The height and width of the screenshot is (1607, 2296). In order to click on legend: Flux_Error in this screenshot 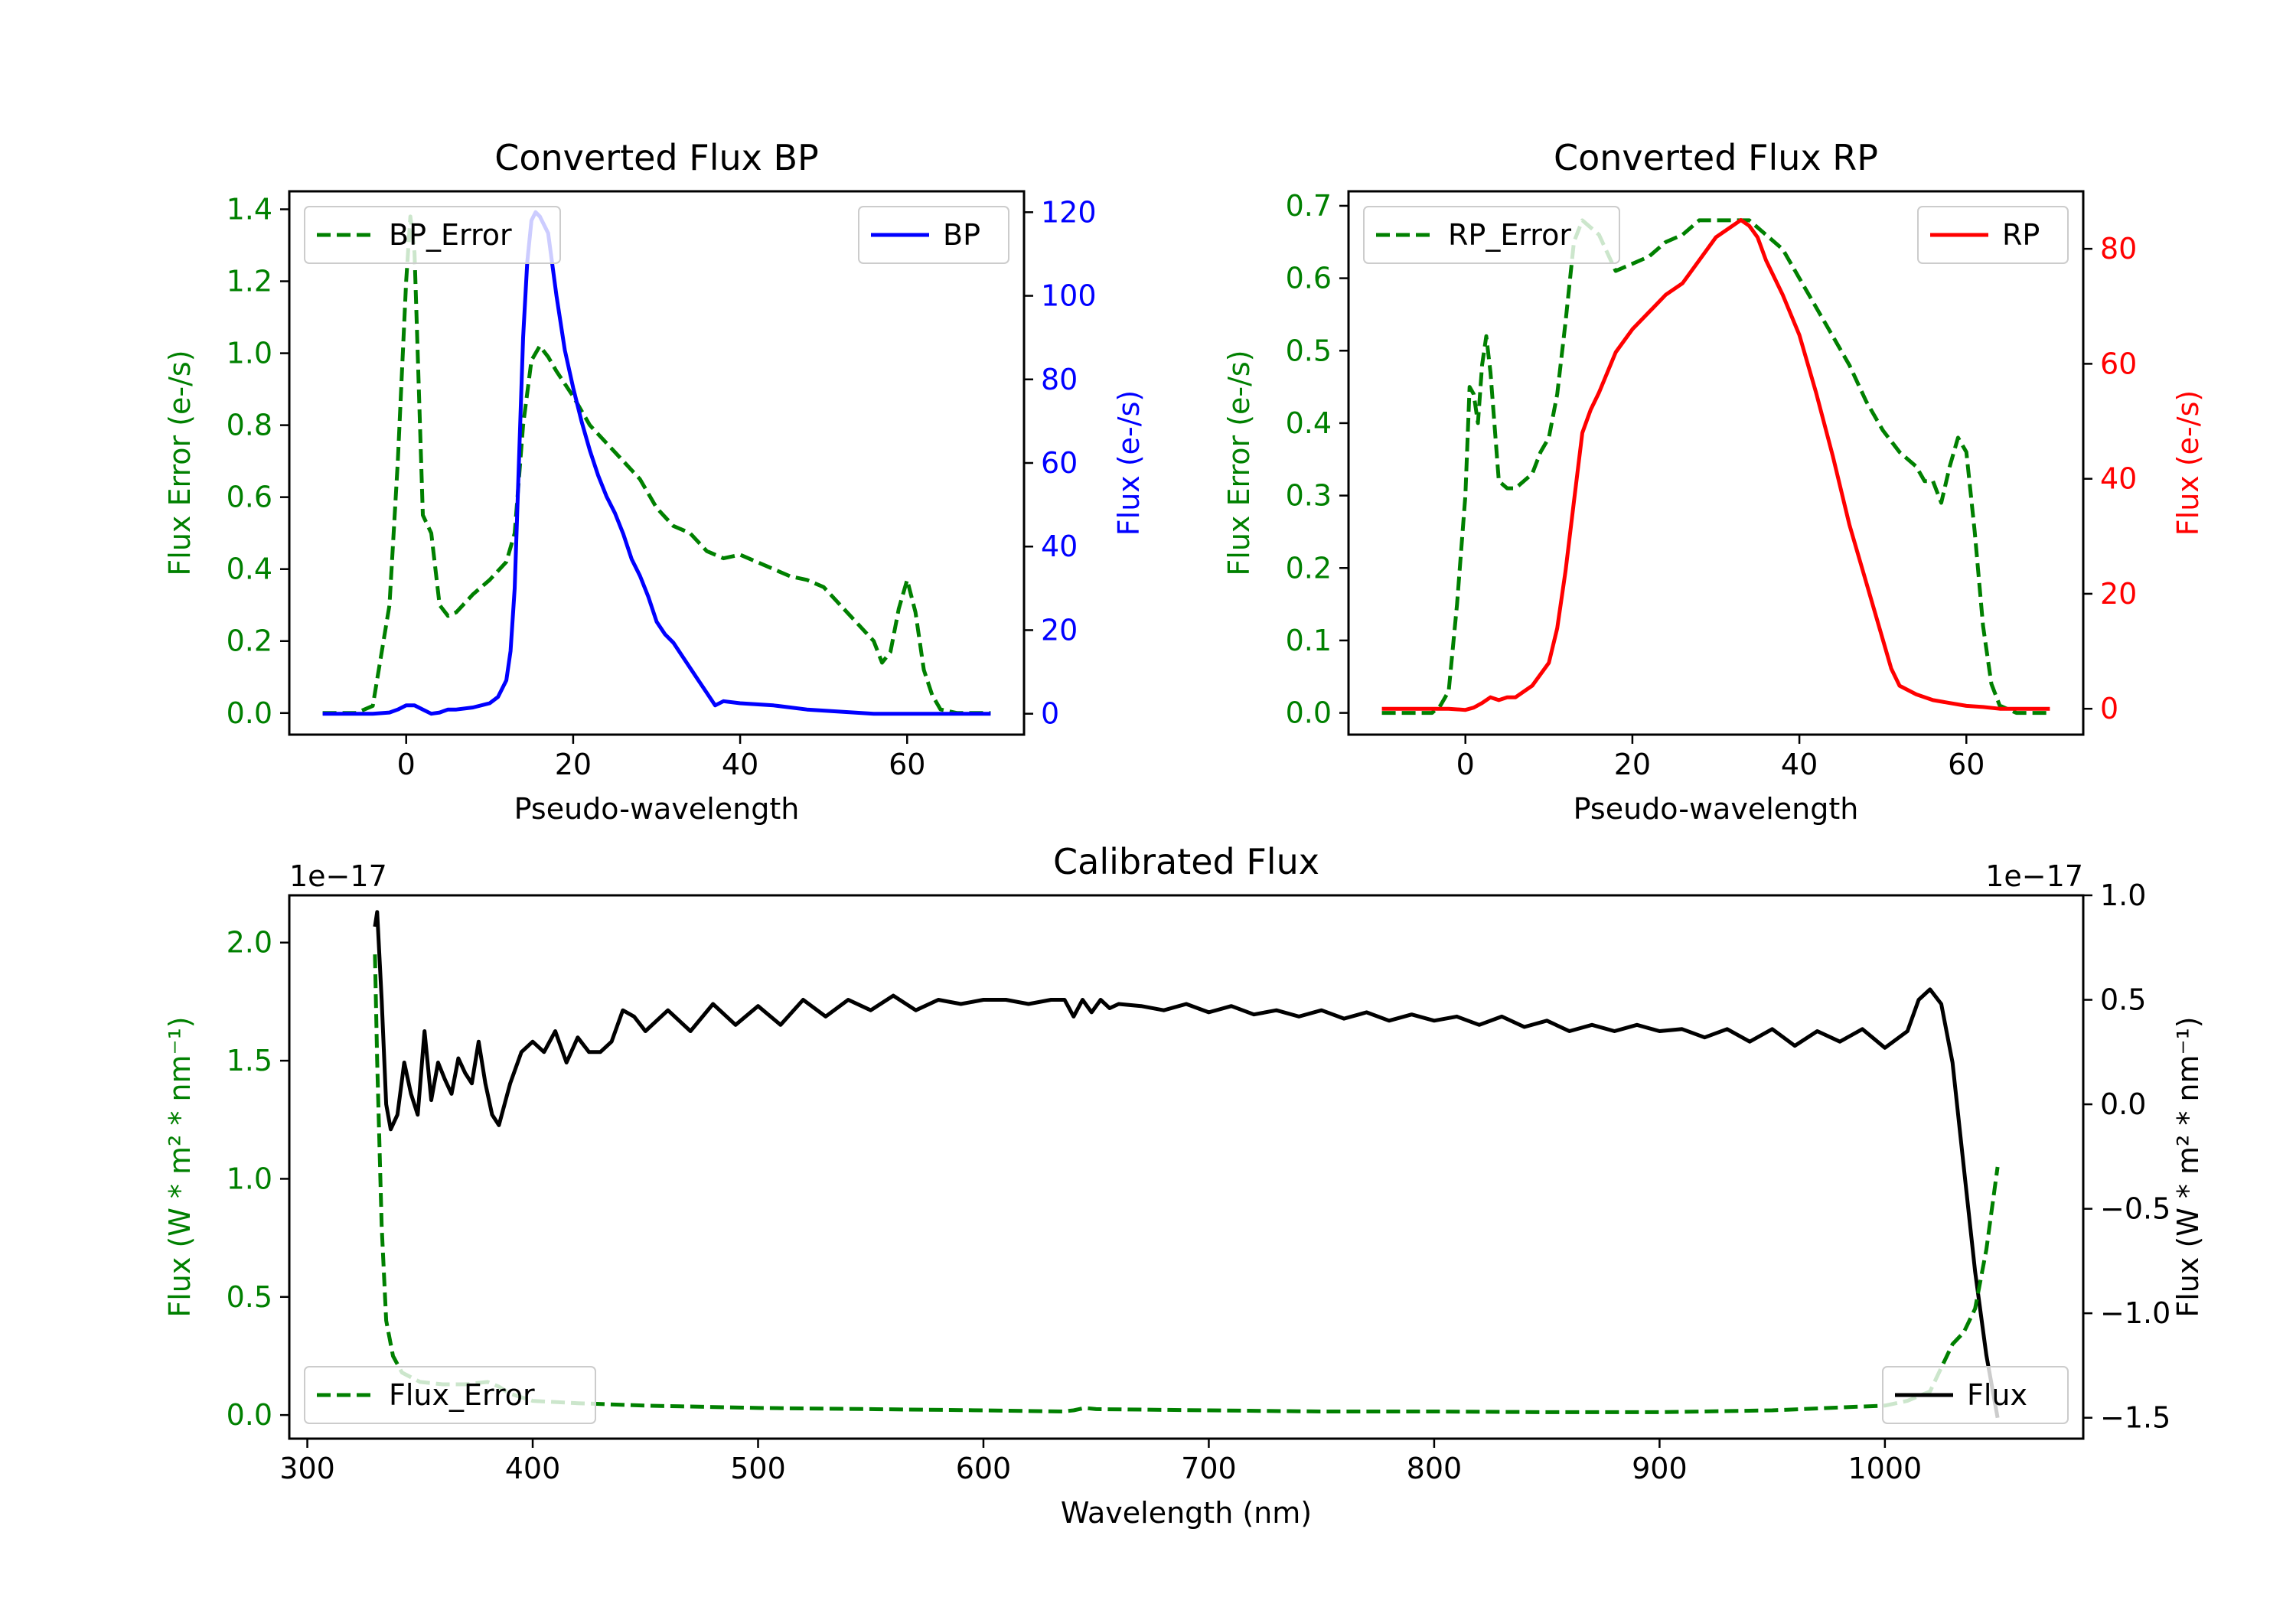, I will do `click(450, 1395)`.